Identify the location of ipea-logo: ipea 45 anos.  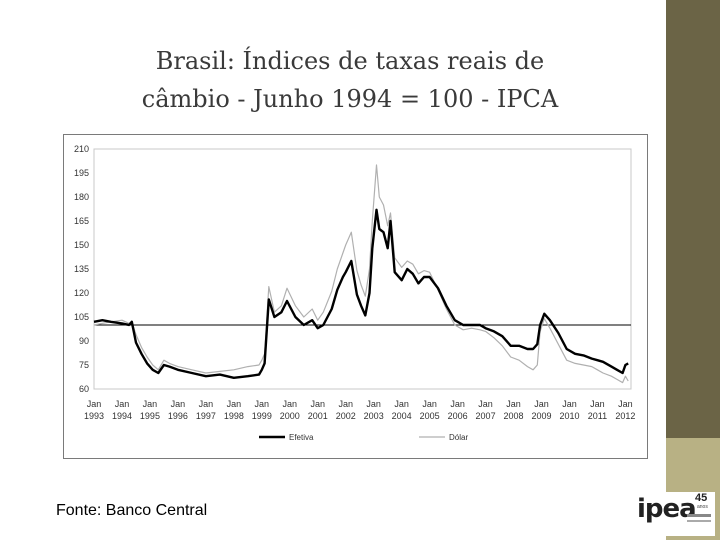
(672, 514).